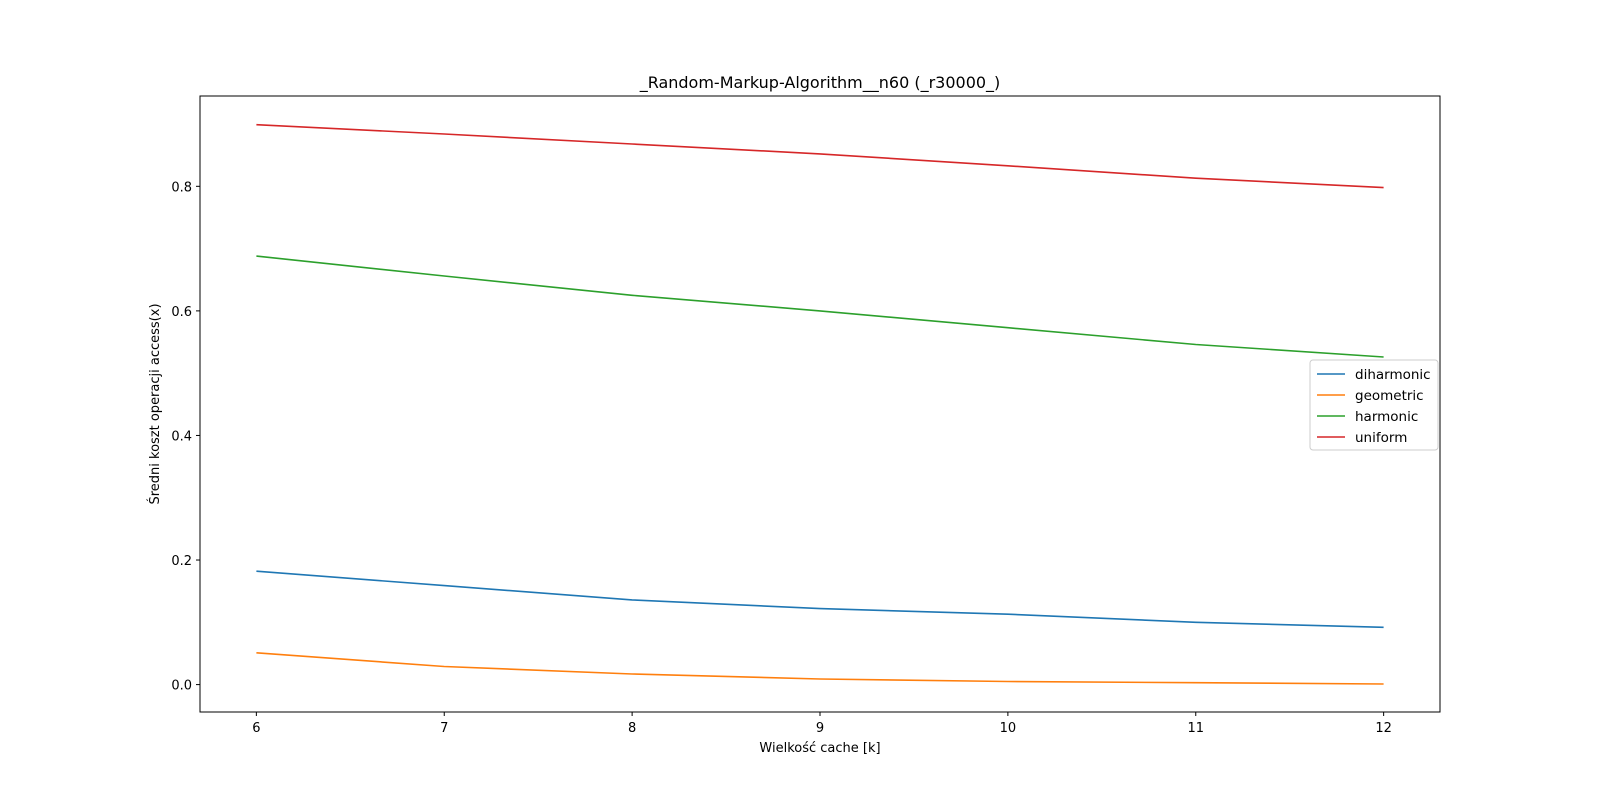  What do you see at coordinates (820, 668) in the screenshot?
I see `series-line-geometric` at bounding box center [820, 668].